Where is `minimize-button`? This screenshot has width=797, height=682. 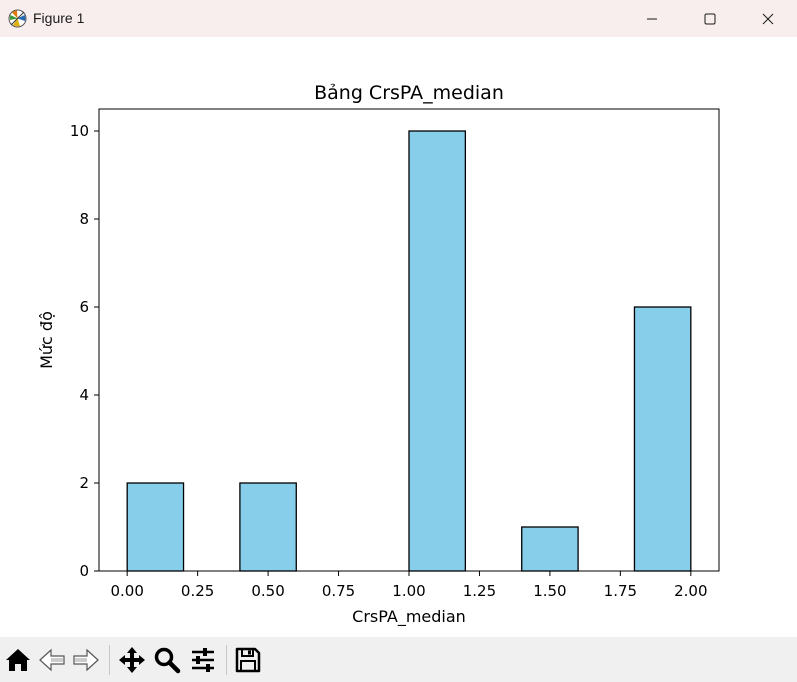 minimize-button is located at coordinates (652, 18).